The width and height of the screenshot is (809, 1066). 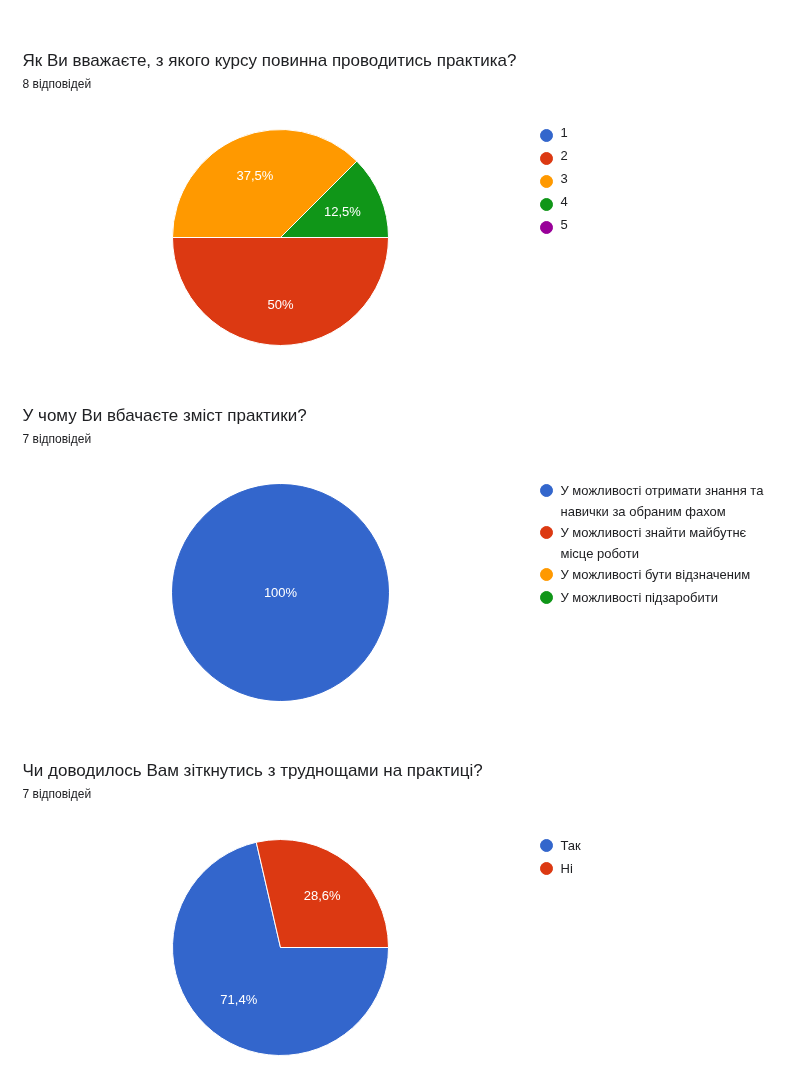 What do you see at coordinates (322, 895) in the screenshot?
I see `data-label: 28,6%` at bounding box center [322, 895].